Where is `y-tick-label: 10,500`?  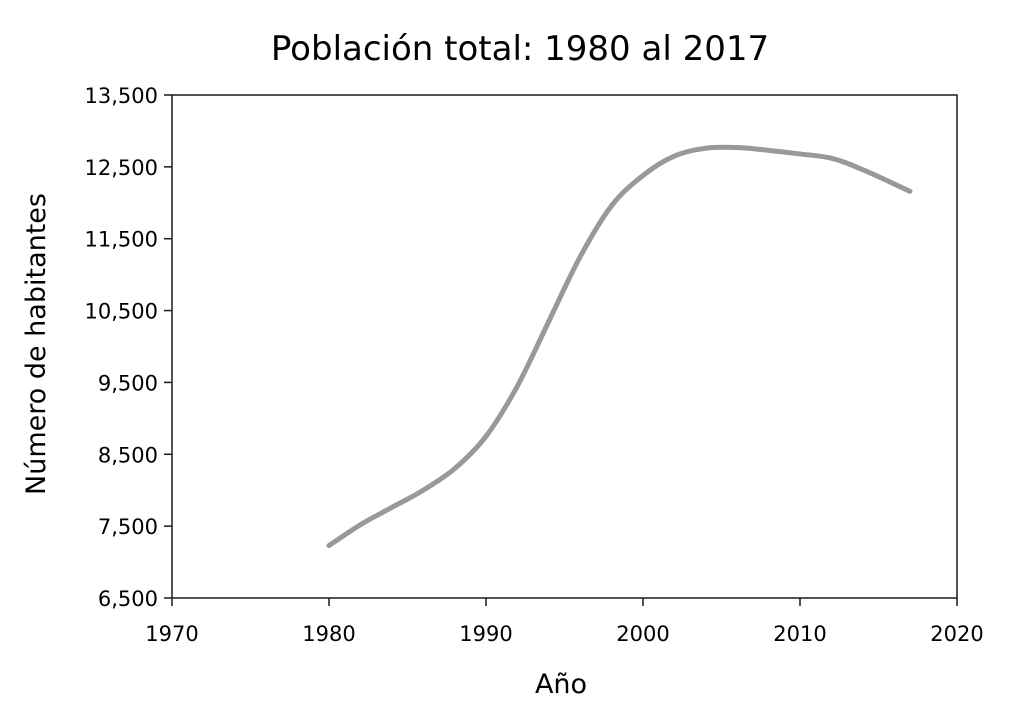
y-tick-label: 10,500 is located at coordinates (121, 312).